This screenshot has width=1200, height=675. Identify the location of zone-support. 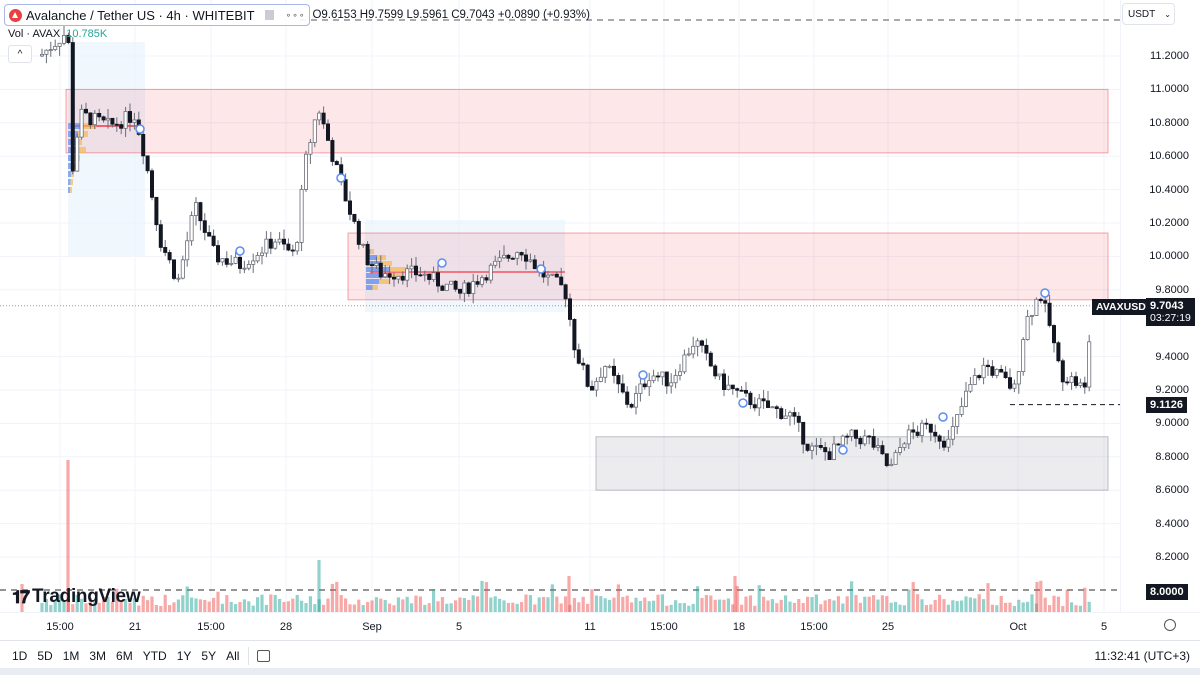
(852, 463).